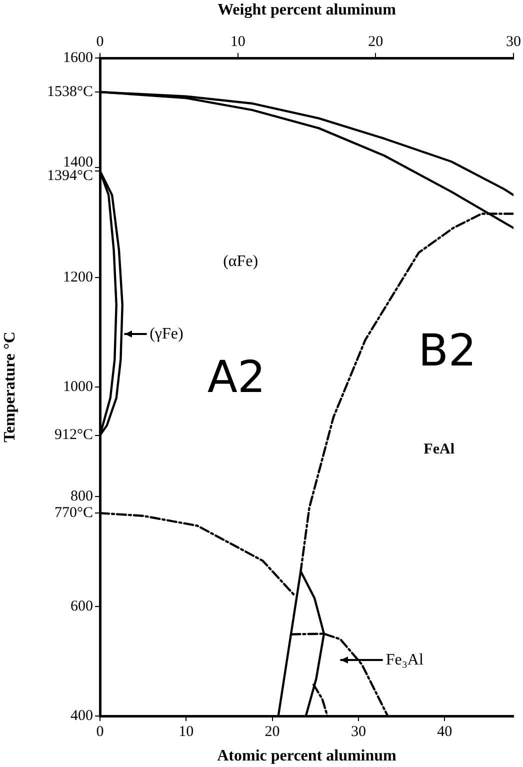 This screenshot has height=767, width=523. Describe the element at coordinates (513, 42) in the screenshot. I see `x2-tick-label: 30` at that location.